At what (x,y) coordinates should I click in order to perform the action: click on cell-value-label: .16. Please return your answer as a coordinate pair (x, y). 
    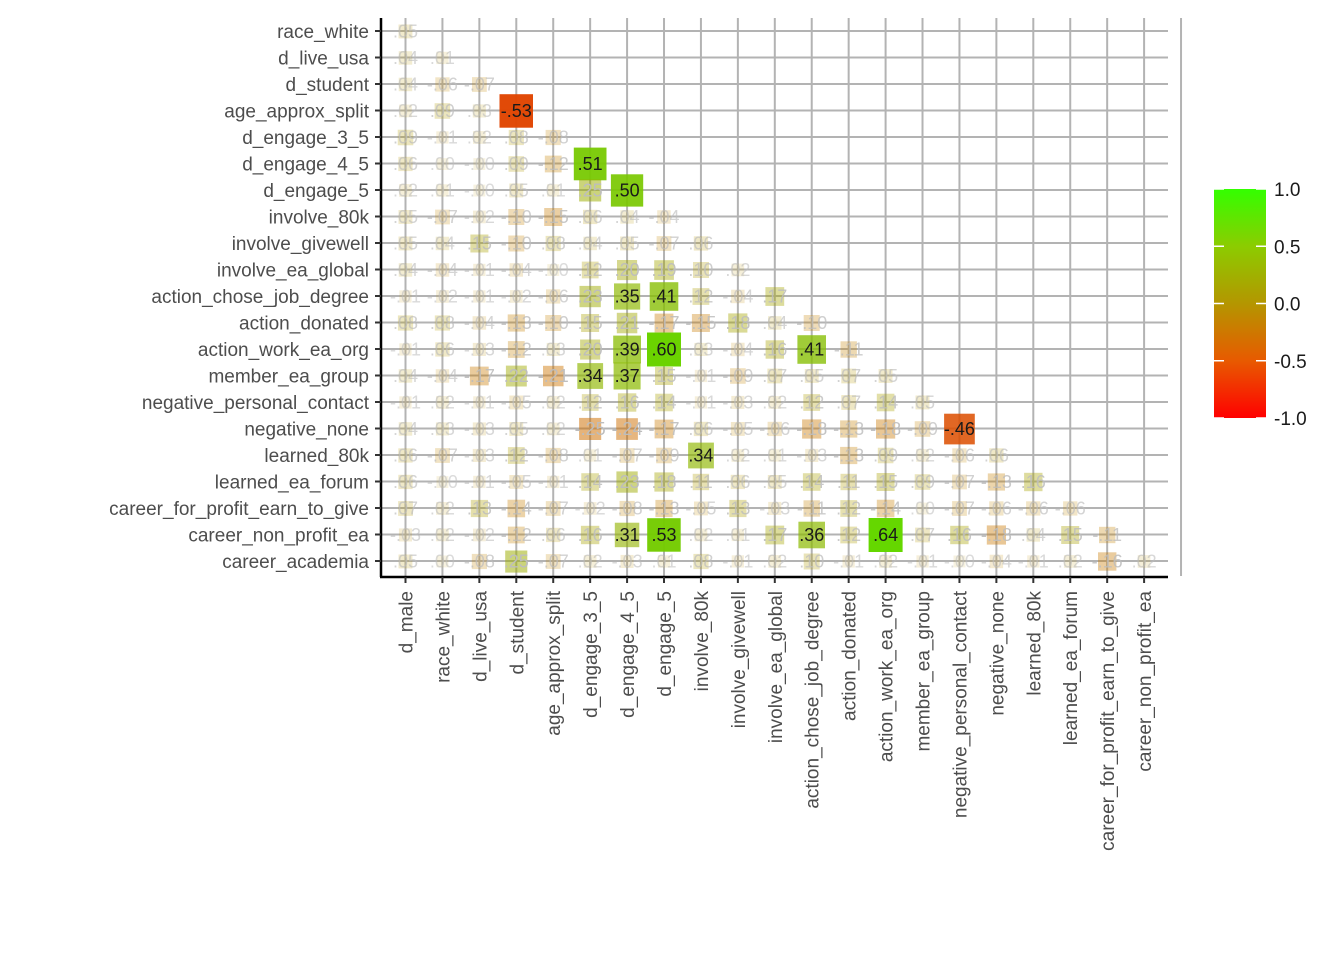
    Looking at the image, I should click on (590, 535).